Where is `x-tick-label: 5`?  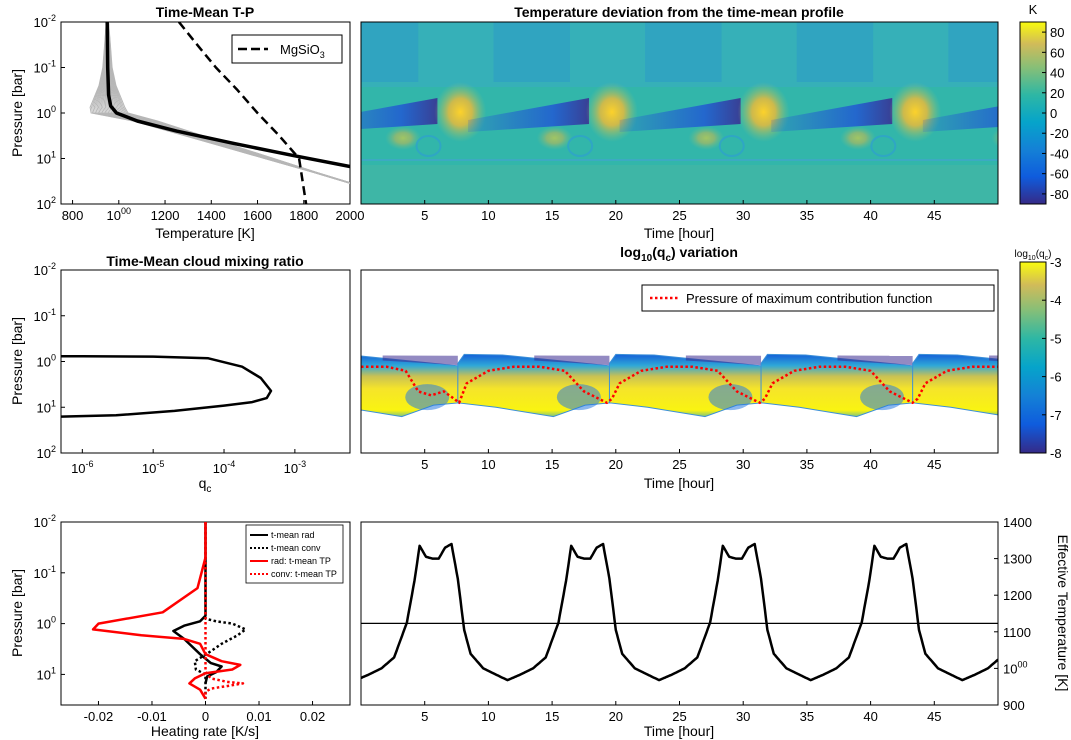 x-tick-label: 5 is located at coordinates (424, 464).